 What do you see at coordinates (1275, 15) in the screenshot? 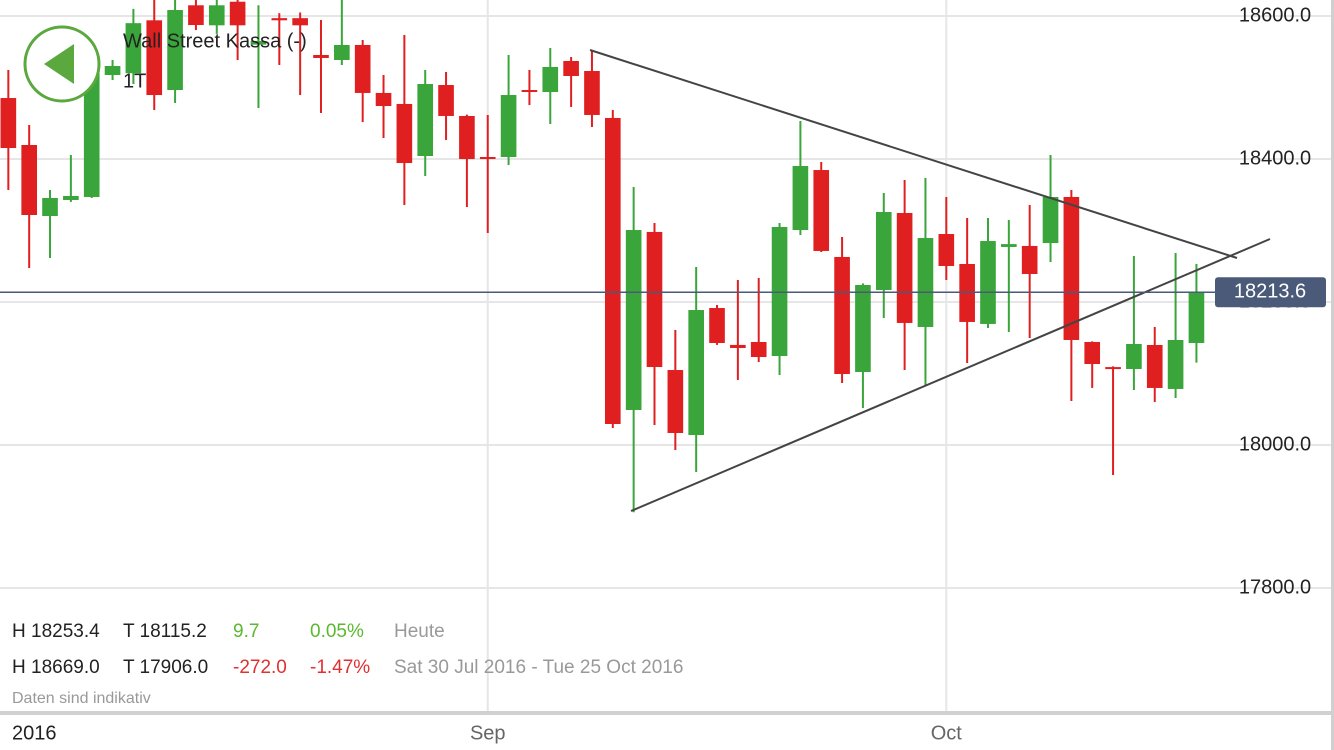
I see `y-tick-label: 18600.0` at bounding box center [1275, 15].